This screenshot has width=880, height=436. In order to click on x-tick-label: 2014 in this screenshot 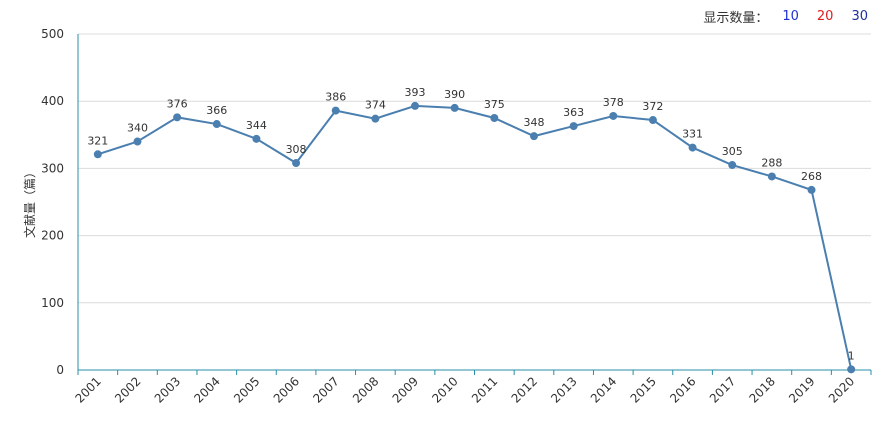, I will do `click(603, 389)`.